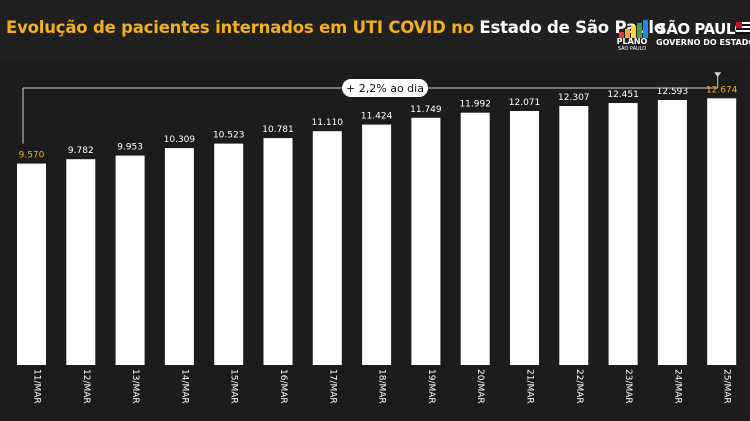  I want to click on value-label: 10.309, so click(180, 140).